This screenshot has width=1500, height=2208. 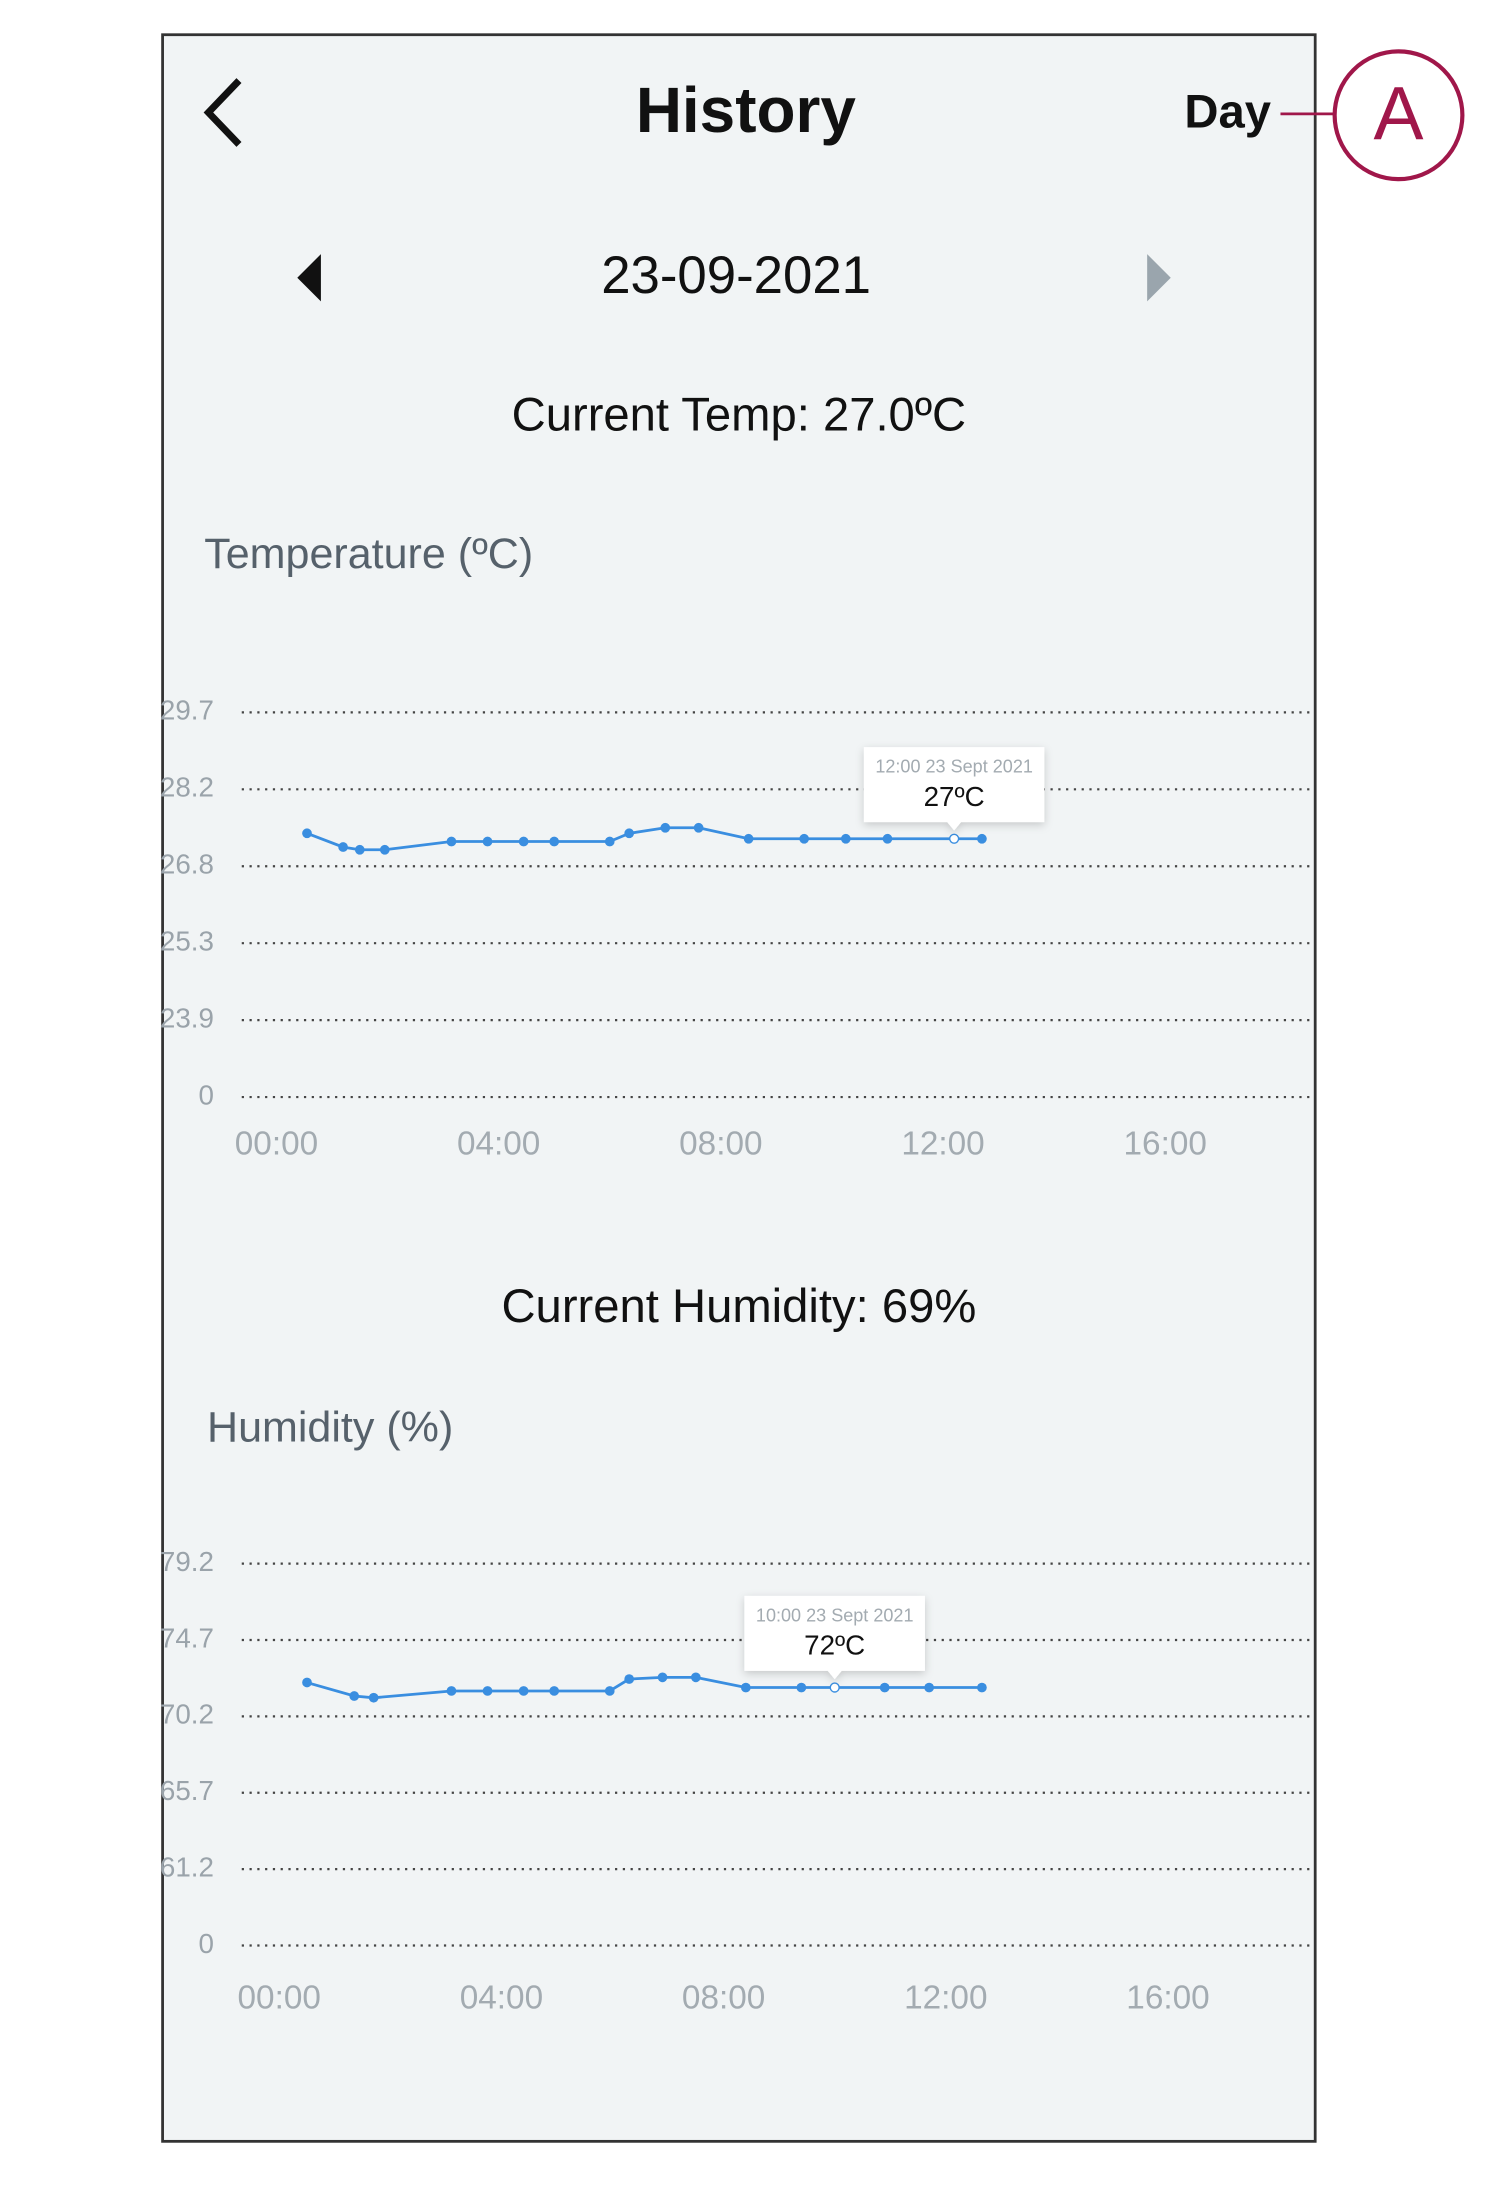 I want to click on y-tick-label: 65.7, so click(x=187, y=1790).